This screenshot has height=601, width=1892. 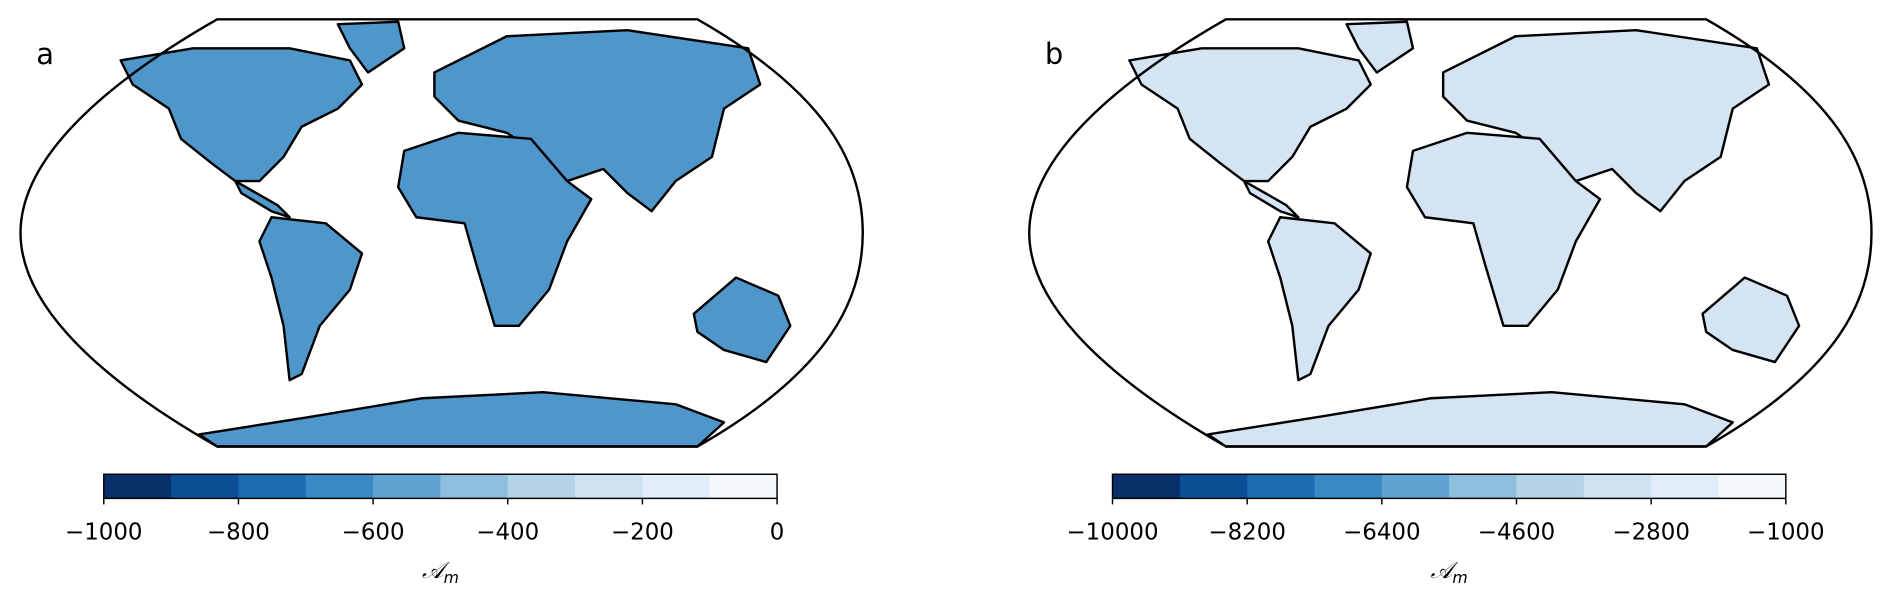 What do you see at coordinates (1054, 54) in the screenshot?
I see `panel-letter: b` at bounding box center [1054, 54].